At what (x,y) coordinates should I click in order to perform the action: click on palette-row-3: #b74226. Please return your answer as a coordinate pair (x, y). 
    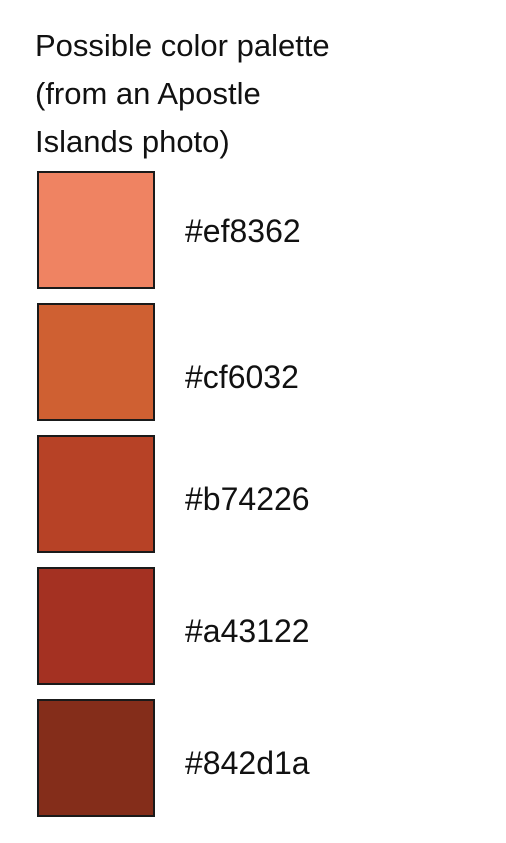
    Looking at the image, I should click on (257, 494).